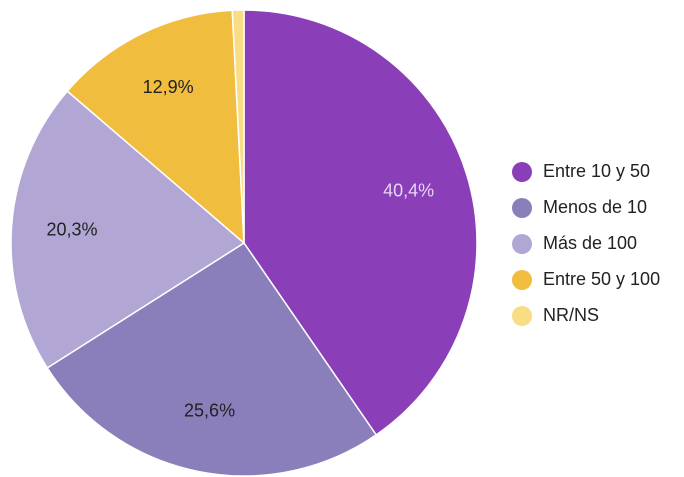  I want to click on legend-item-nr-ns: NR/NS, so click(555, 315).